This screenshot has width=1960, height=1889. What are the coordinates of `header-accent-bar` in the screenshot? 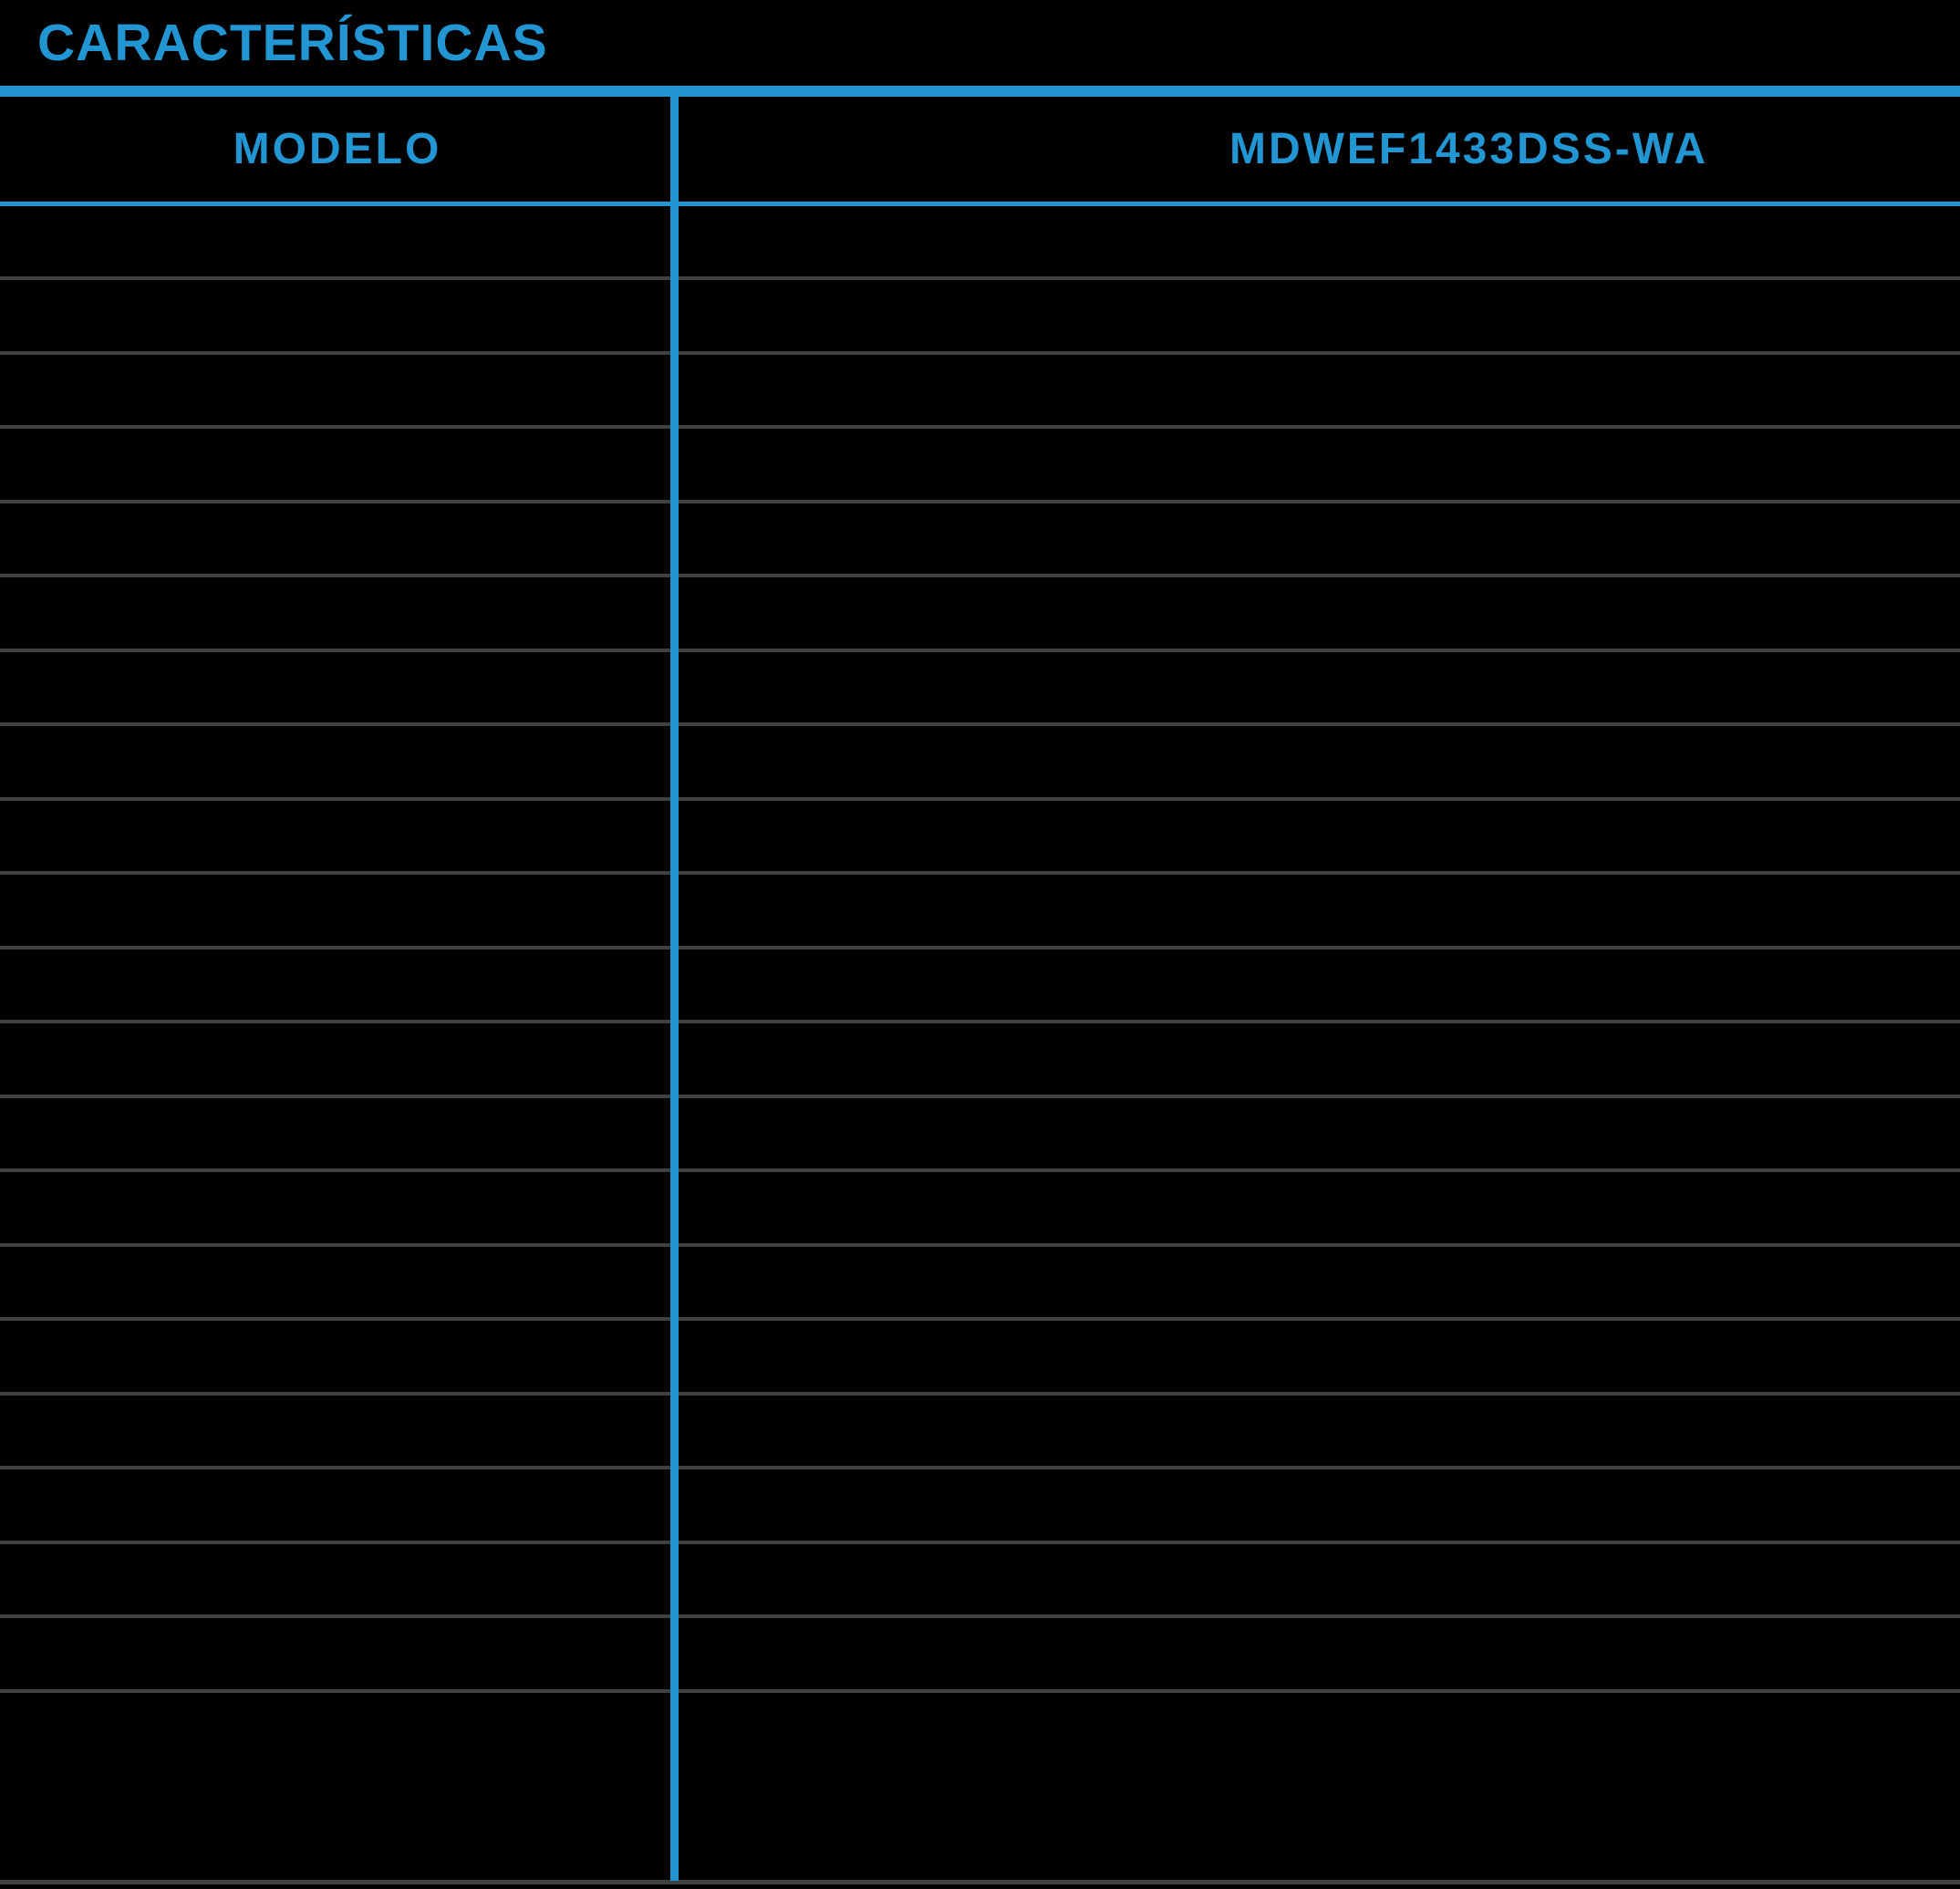 It's located at (980, 91).